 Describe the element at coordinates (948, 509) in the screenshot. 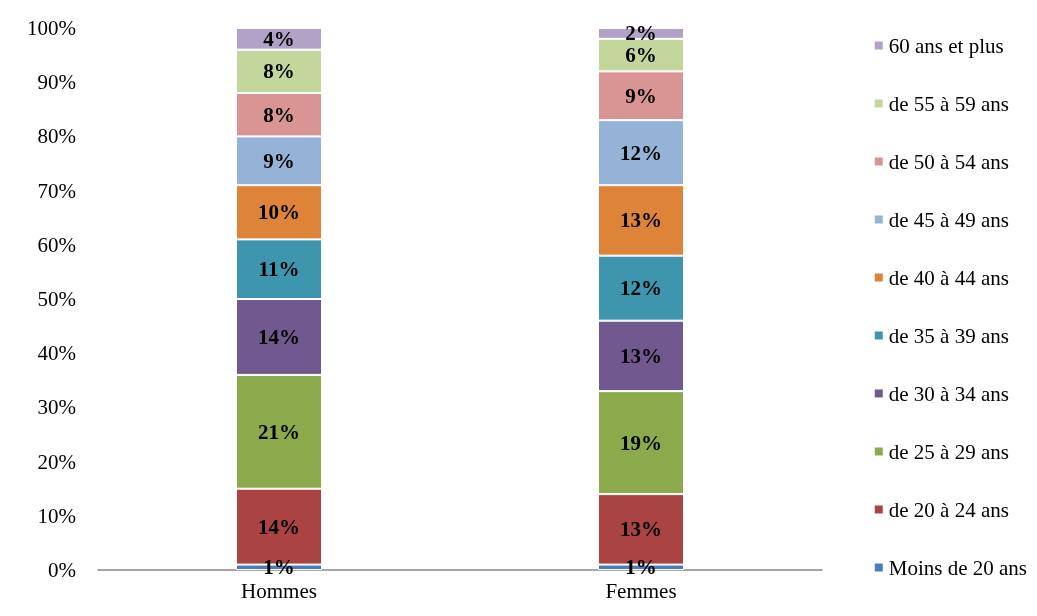

I see `legend-label: de 20 à 24 ans` at that location.